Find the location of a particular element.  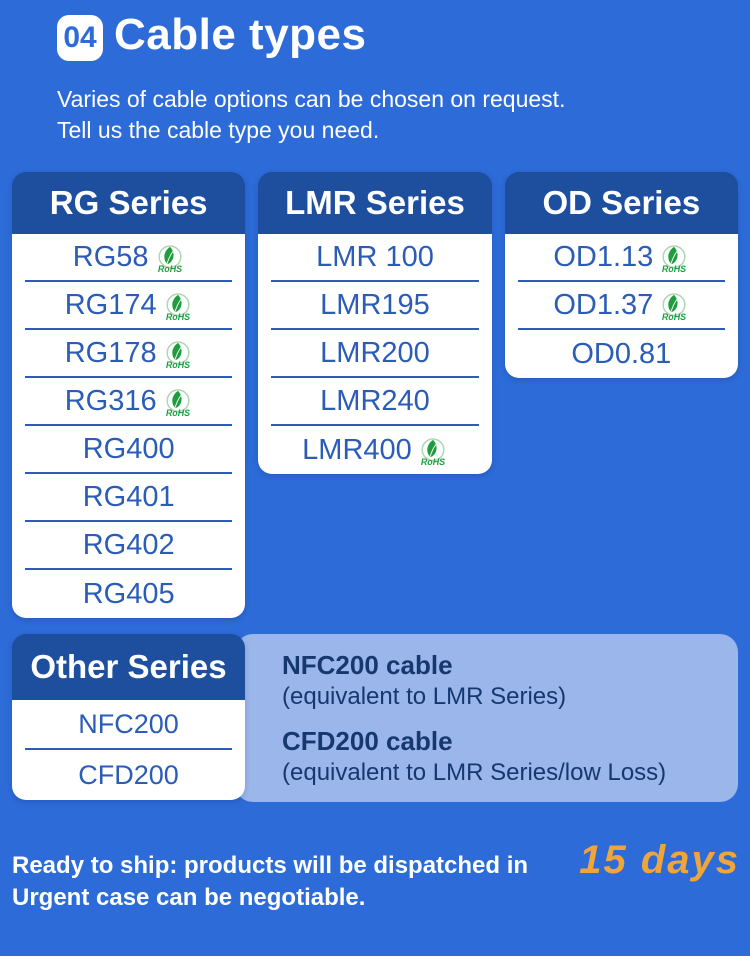

cable-type-label: LMR195 is located at coordinates (375, 304).